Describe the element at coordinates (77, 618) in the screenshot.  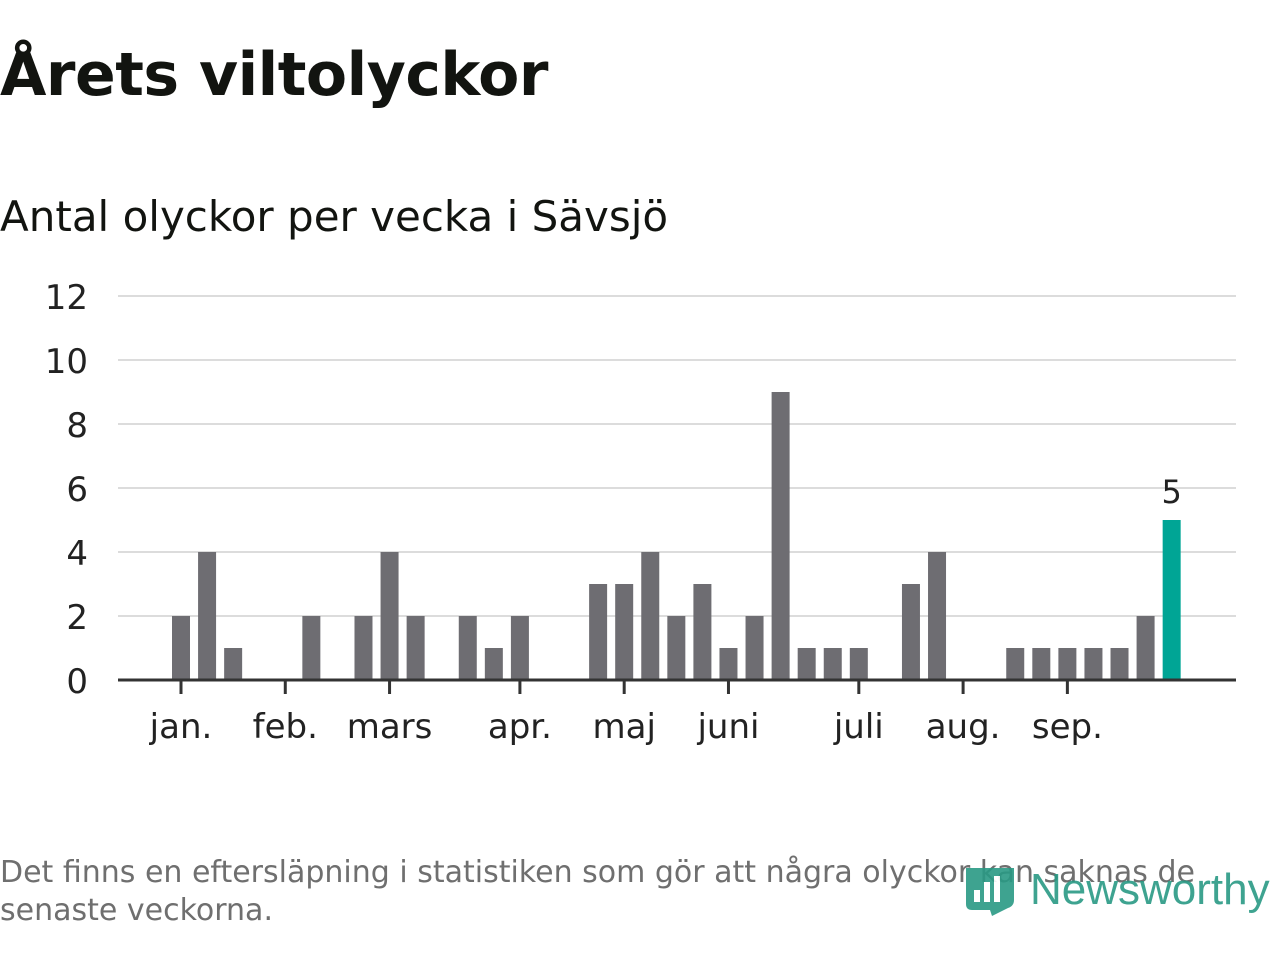
I see `y-tick-label: 2` at that location.